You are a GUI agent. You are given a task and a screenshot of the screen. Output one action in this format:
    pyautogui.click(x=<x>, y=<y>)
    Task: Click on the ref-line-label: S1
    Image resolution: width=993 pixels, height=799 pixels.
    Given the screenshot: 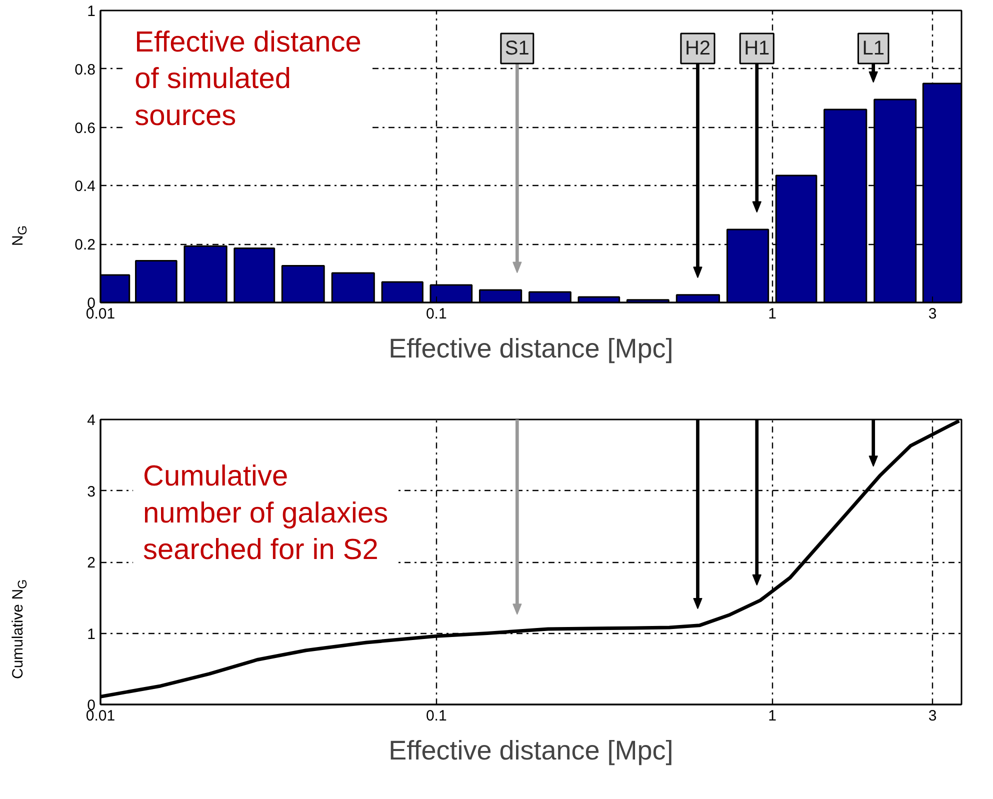 What is the action you would take?
    pyautogui.click(x=517, y=48)
    